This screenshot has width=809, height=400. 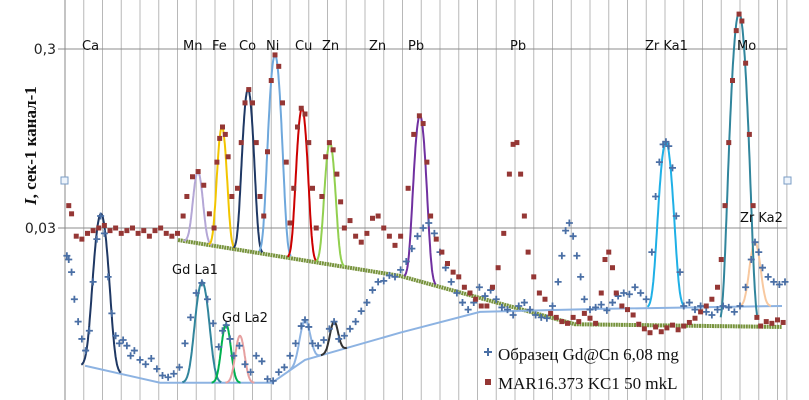 What do you see at coordinates (43, 200) in the screenshot?
I see `y-axis: 0,3 0,03 I, сек-1 канал-1` at bounding box center [43, 200].